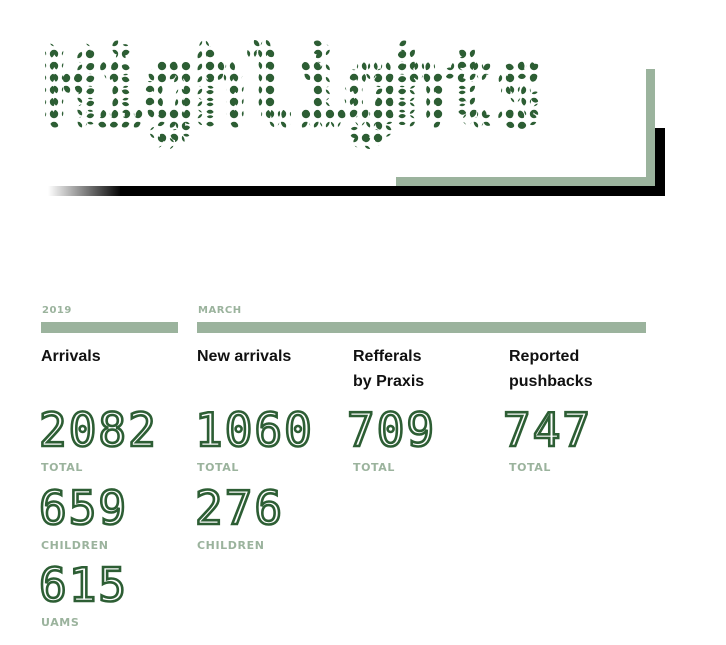  Describe the element at coordinates (83, 585) in the screenshot. I see `stat-value: 615` at that location.